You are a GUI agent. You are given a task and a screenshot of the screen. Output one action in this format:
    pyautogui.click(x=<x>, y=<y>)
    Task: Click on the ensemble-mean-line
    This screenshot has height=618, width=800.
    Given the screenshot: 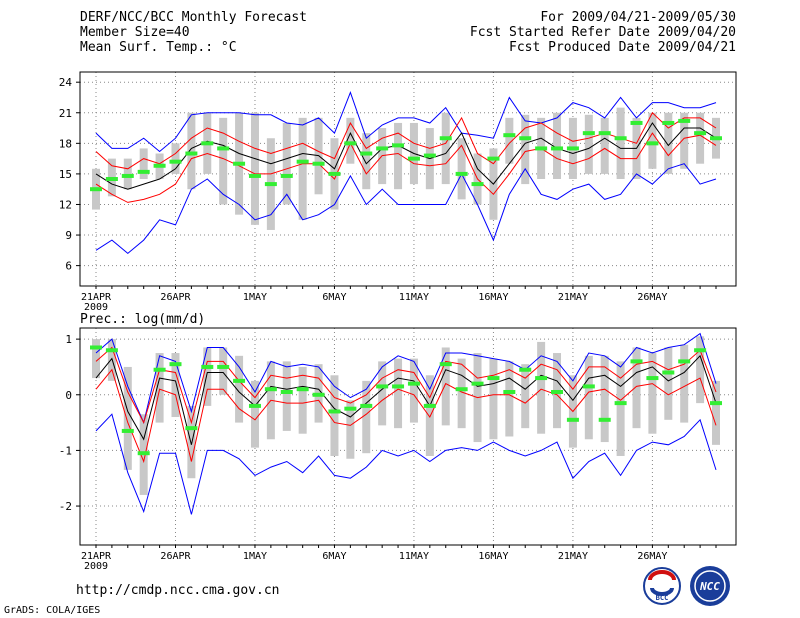 What is the action you would take?
    pyautogui.click(x=406, y=156)
    